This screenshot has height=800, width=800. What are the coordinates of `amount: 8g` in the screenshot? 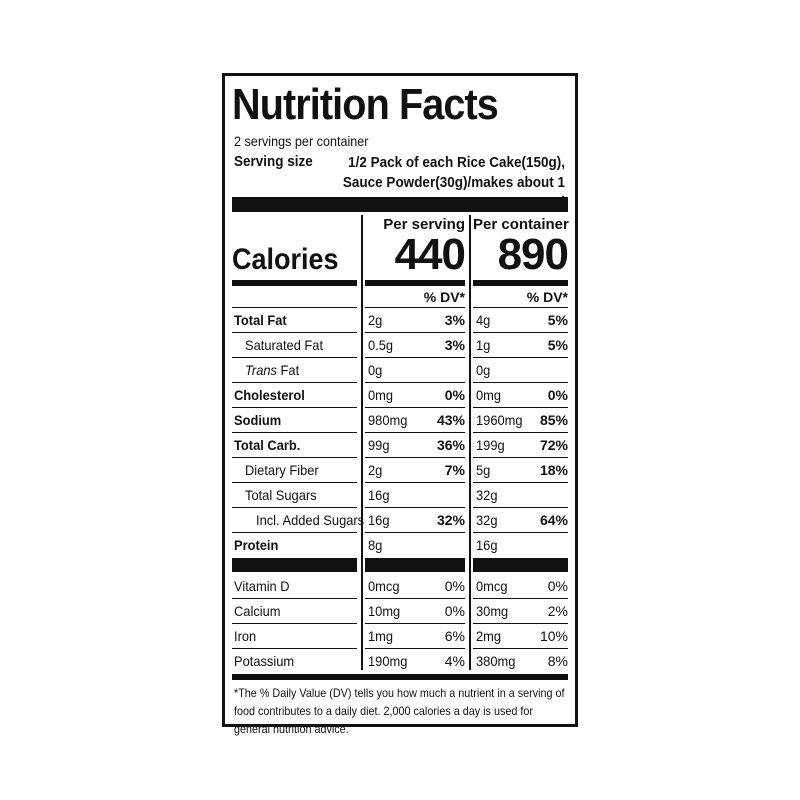 It's located at (375, 545).